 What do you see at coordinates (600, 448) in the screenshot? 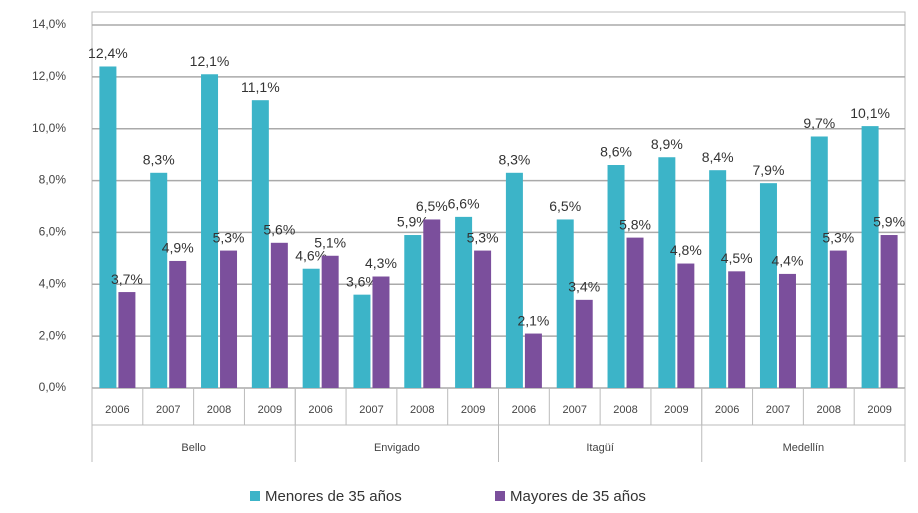
I see `group-label: Itagüí` at bounding box center [600, 448].